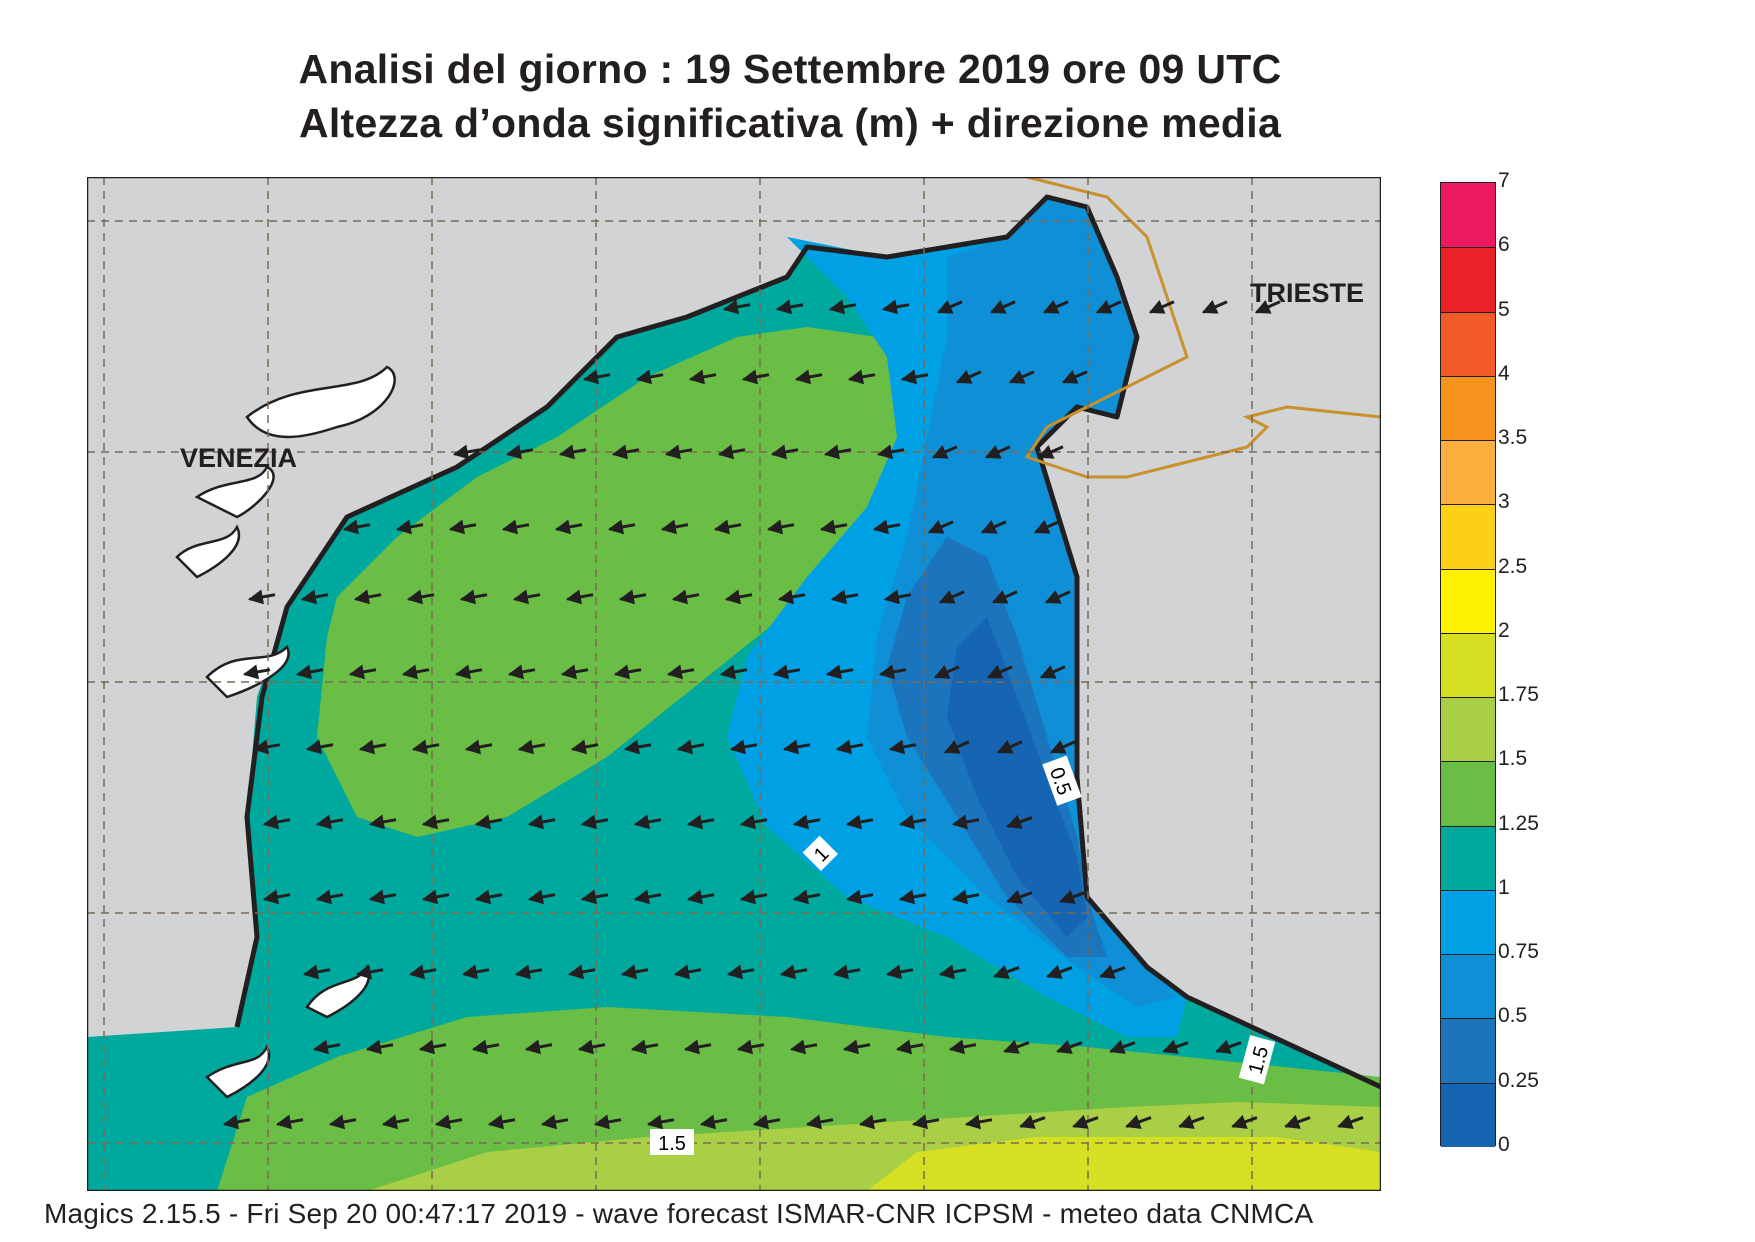 The width and height of the screenshot is (1755, 1242). Describe the element at coordinates (1504, 1144) in the screenshot. I see `colorbar-tick-label: 0` at that location.